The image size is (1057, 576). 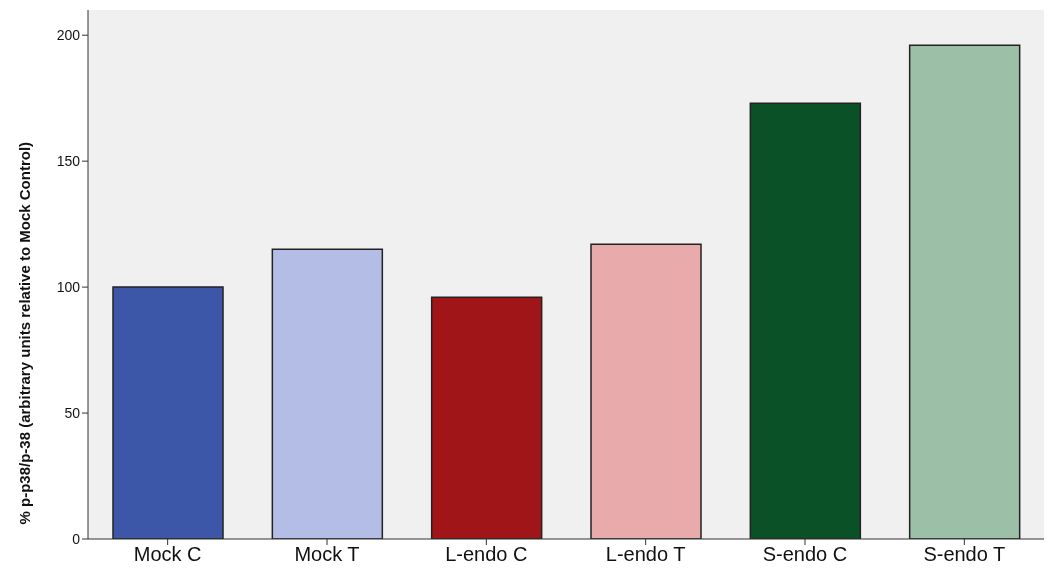 What do you see at coordinates (645, 554) in the screenshot?
I see `x-tick-label: L-endo T` at bounding box center [645, 554].